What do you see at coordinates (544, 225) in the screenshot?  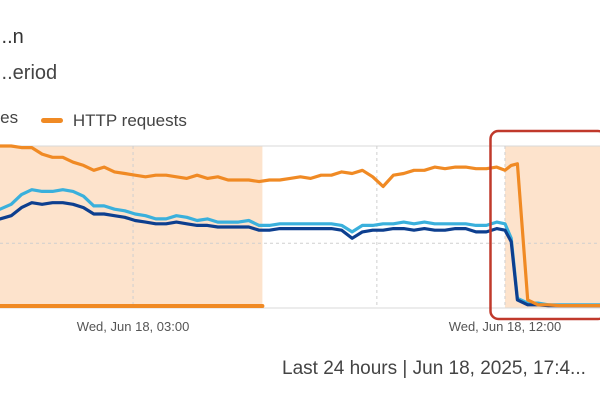 I see `highlight-box` at bounding box center [544, 225].